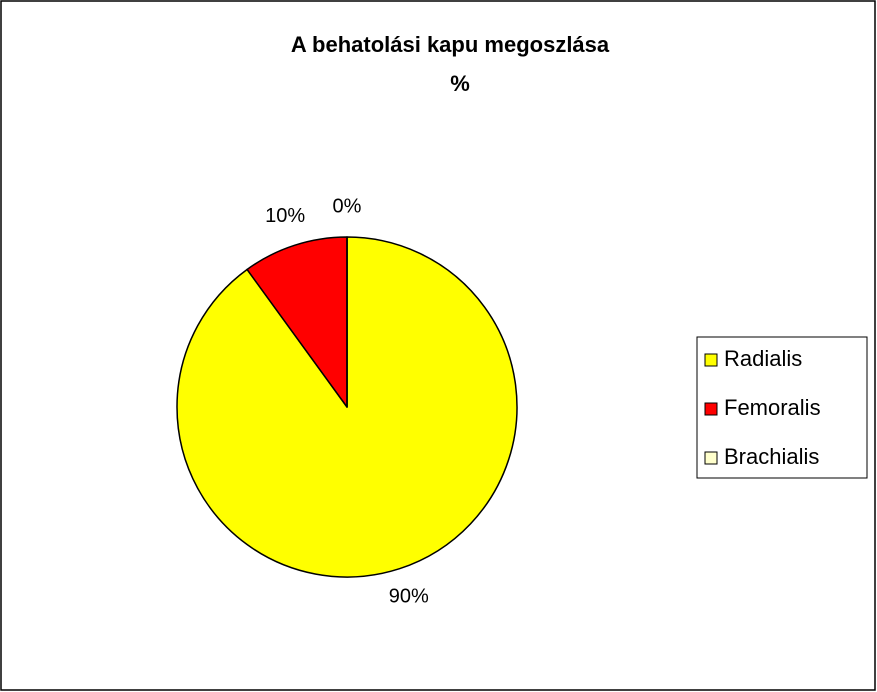 This screenshot has height=692, width=877. What do you see at coordinates (772, 407) in the screenshot?
I see `legend-label: Femoralis` at bounding box center [772, 407].